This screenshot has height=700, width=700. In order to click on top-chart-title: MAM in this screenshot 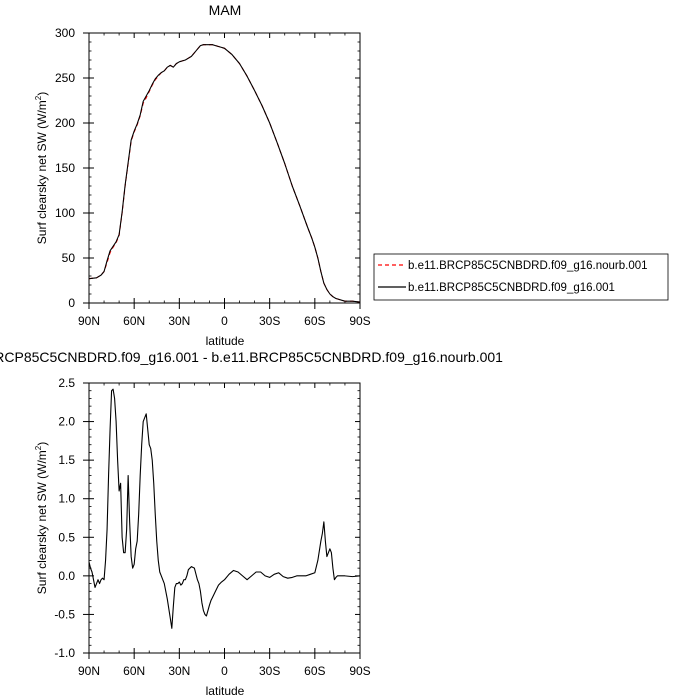, I will do `click(225, 10)`.